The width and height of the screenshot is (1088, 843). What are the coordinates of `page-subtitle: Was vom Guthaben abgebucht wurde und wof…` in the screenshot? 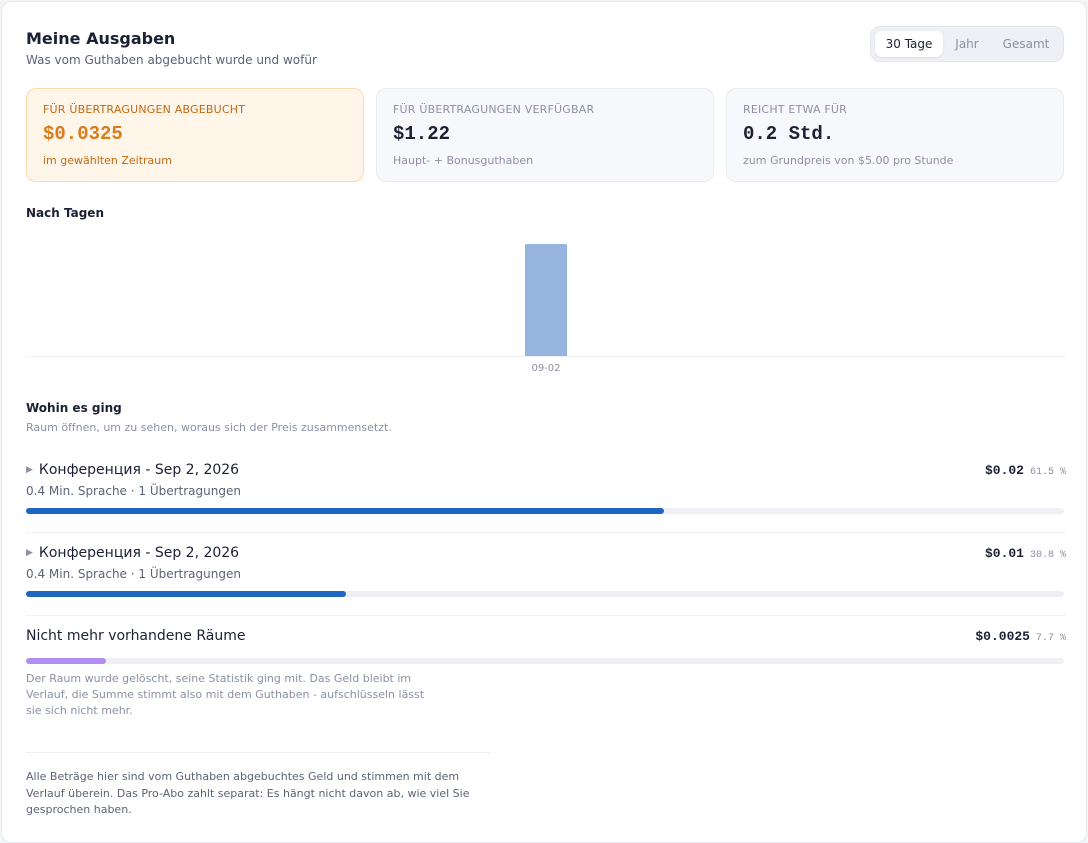 It's located at (171, 60).